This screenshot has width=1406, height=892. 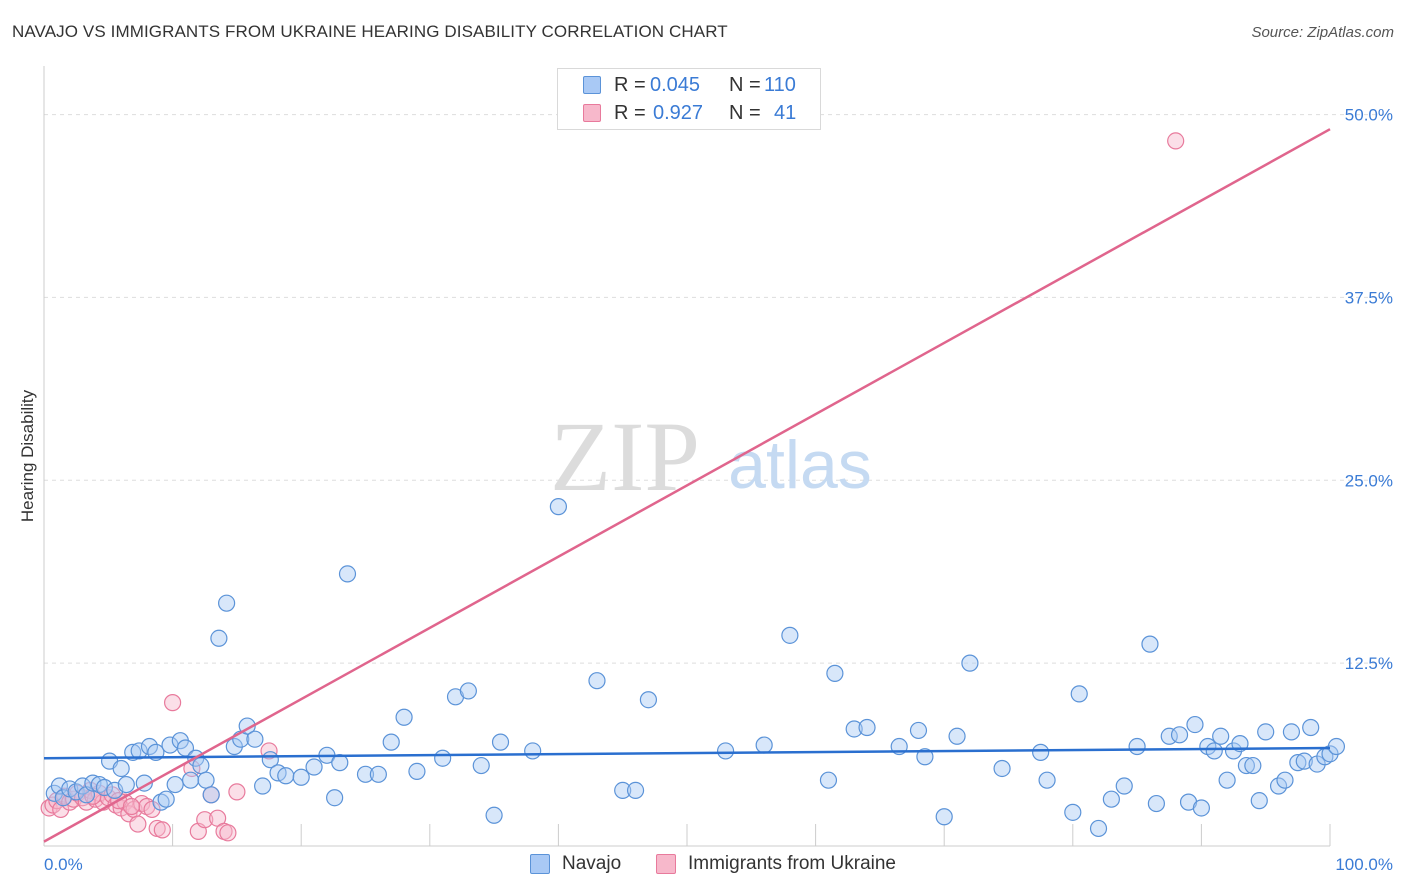 I want to click on bottom-legend-swatch-ukraine, so click(x=666, y=864).